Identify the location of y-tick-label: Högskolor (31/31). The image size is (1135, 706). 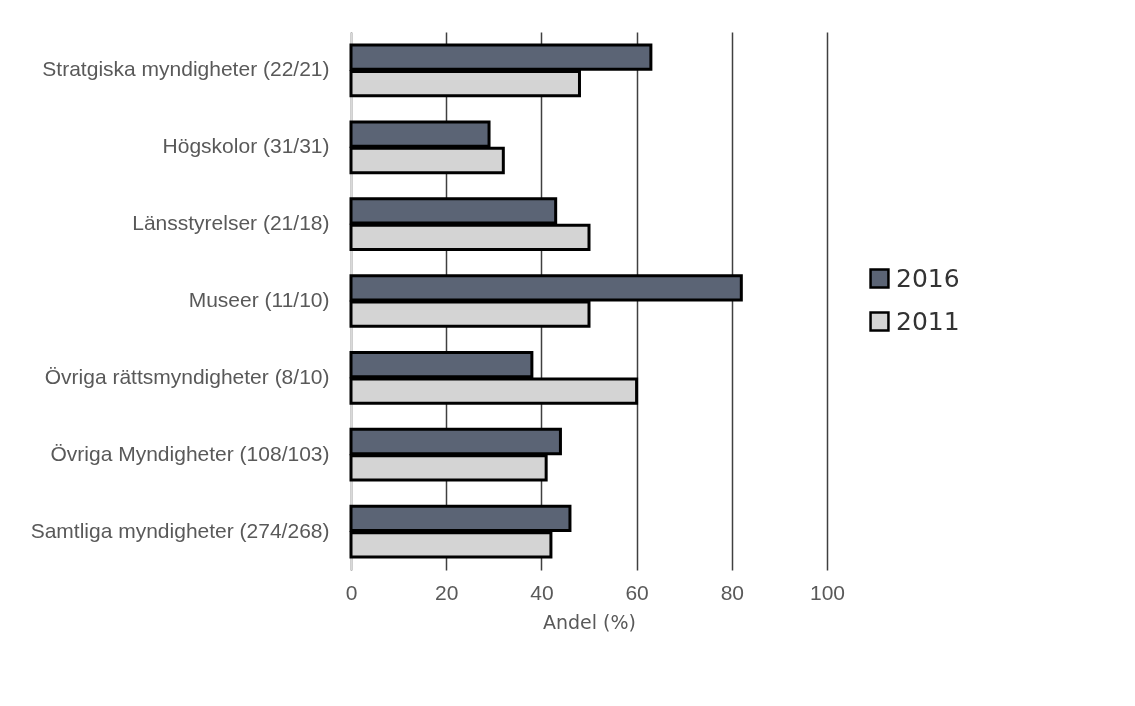
(246, 146).